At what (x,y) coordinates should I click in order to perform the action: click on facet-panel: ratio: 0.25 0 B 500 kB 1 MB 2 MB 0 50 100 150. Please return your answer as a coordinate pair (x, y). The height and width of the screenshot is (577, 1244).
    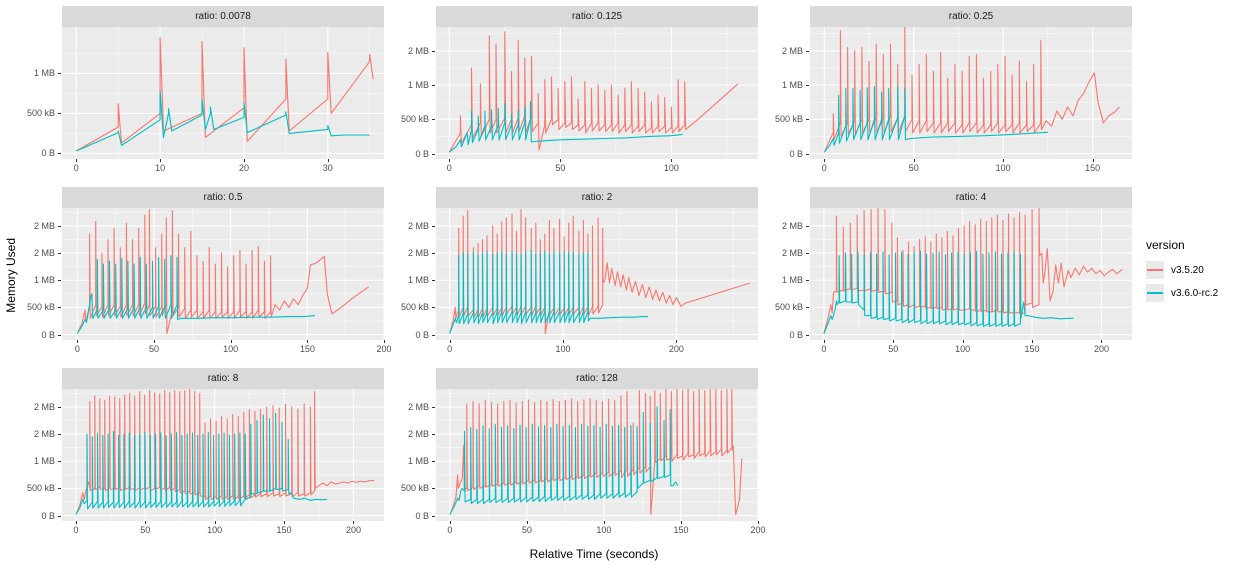
    Looking at the image, I should click on (948, 90).